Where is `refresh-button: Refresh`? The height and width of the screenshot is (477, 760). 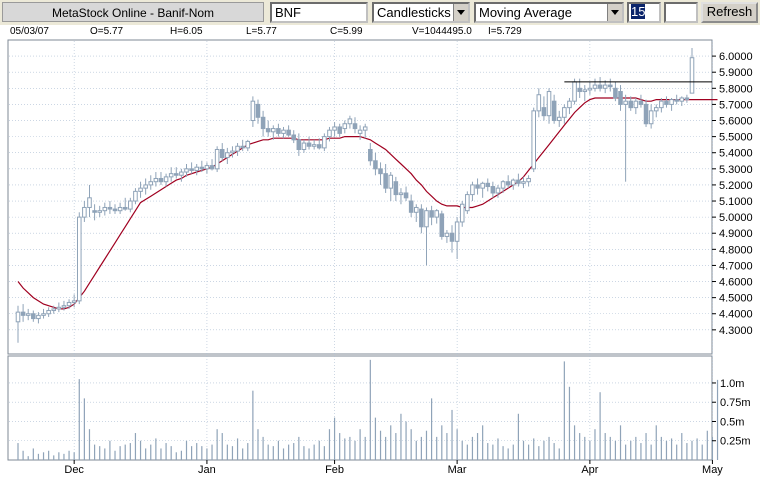 refresh-button: Refresh is located at coordinates (729, 12).